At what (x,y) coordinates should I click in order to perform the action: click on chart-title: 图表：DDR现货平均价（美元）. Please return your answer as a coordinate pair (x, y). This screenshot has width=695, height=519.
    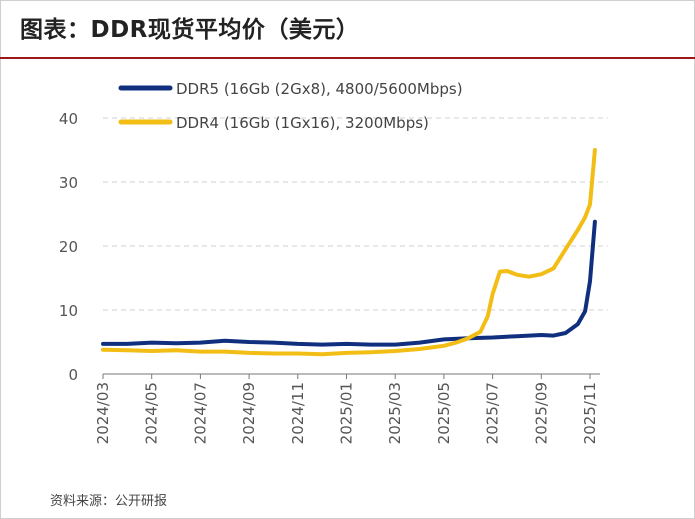
    Looking at the image, I should click on (190, 30).